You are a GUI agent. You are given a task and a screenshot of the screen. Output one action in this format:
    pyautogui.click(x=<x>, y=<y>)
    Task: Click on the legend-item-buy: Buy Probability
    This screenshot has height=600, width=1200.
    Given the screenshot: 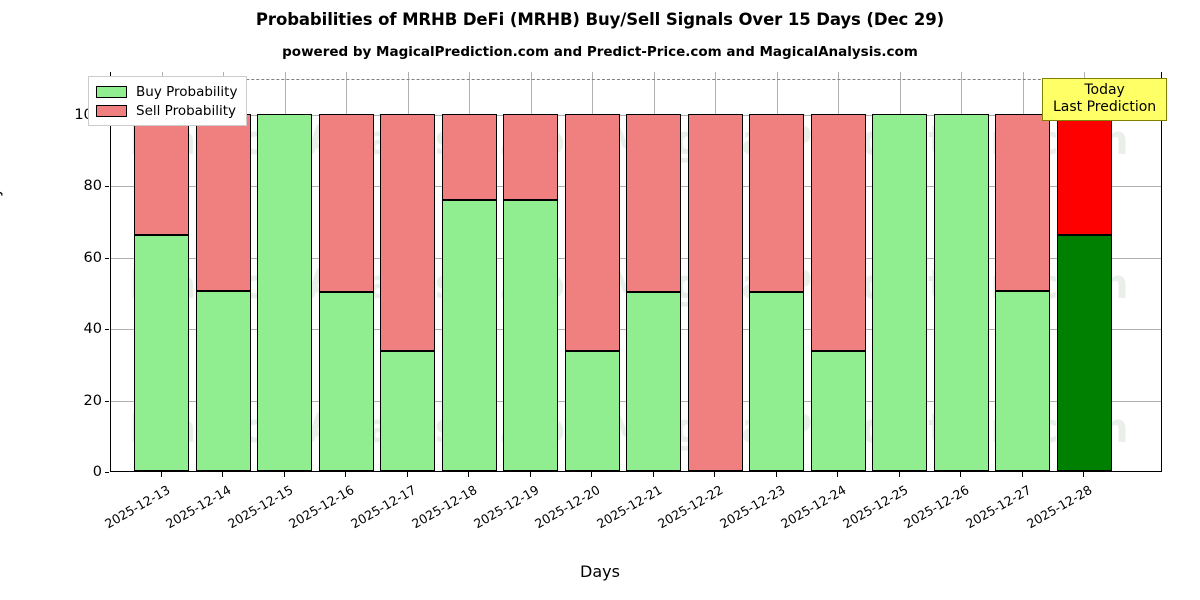 What is the action you would take?
    pyautogui.click(x=166, y=91)
    